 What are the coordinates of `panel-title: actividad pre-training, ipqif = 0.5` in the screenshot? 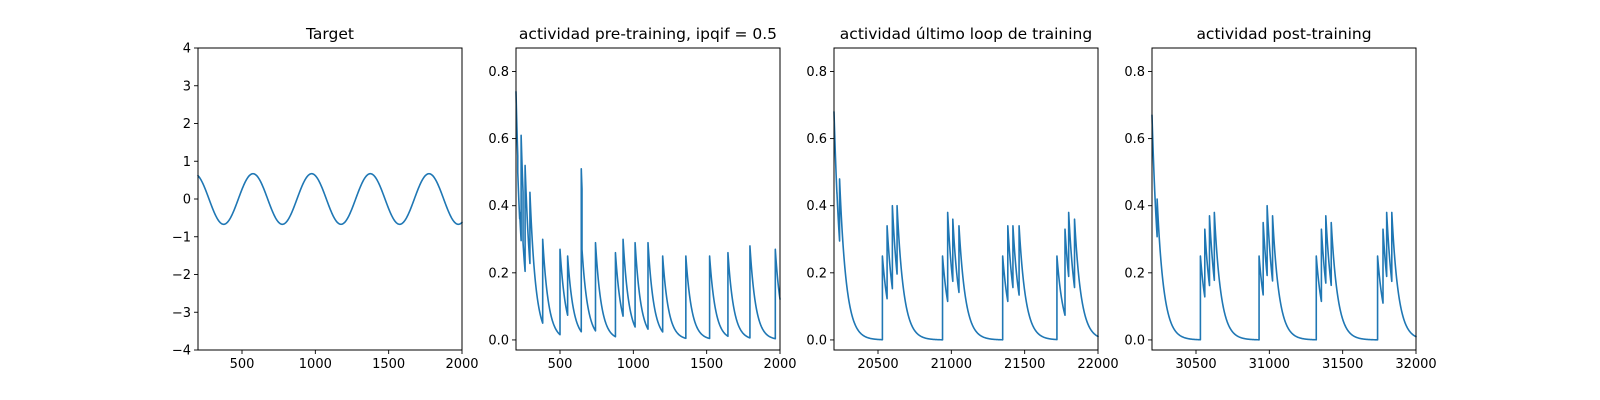 It's located at (648, 34).